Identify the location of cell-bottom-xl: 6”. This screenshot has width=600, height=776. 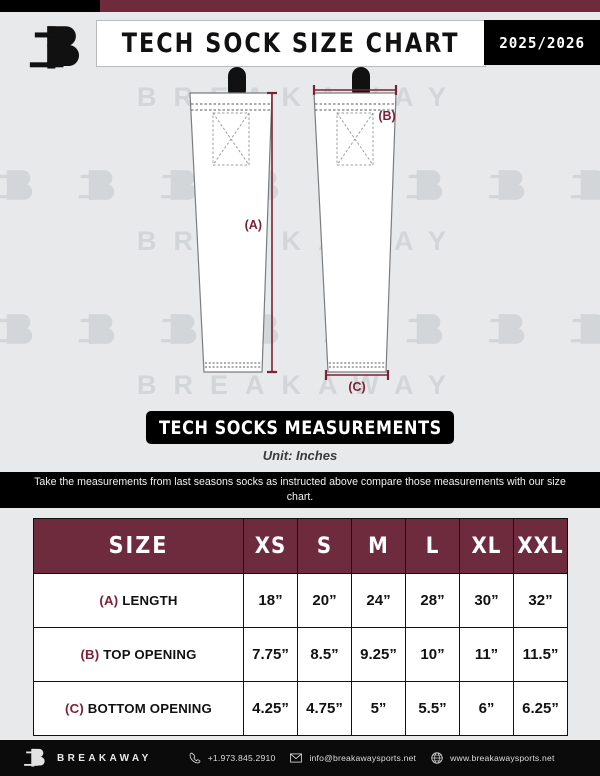
(486, 708).